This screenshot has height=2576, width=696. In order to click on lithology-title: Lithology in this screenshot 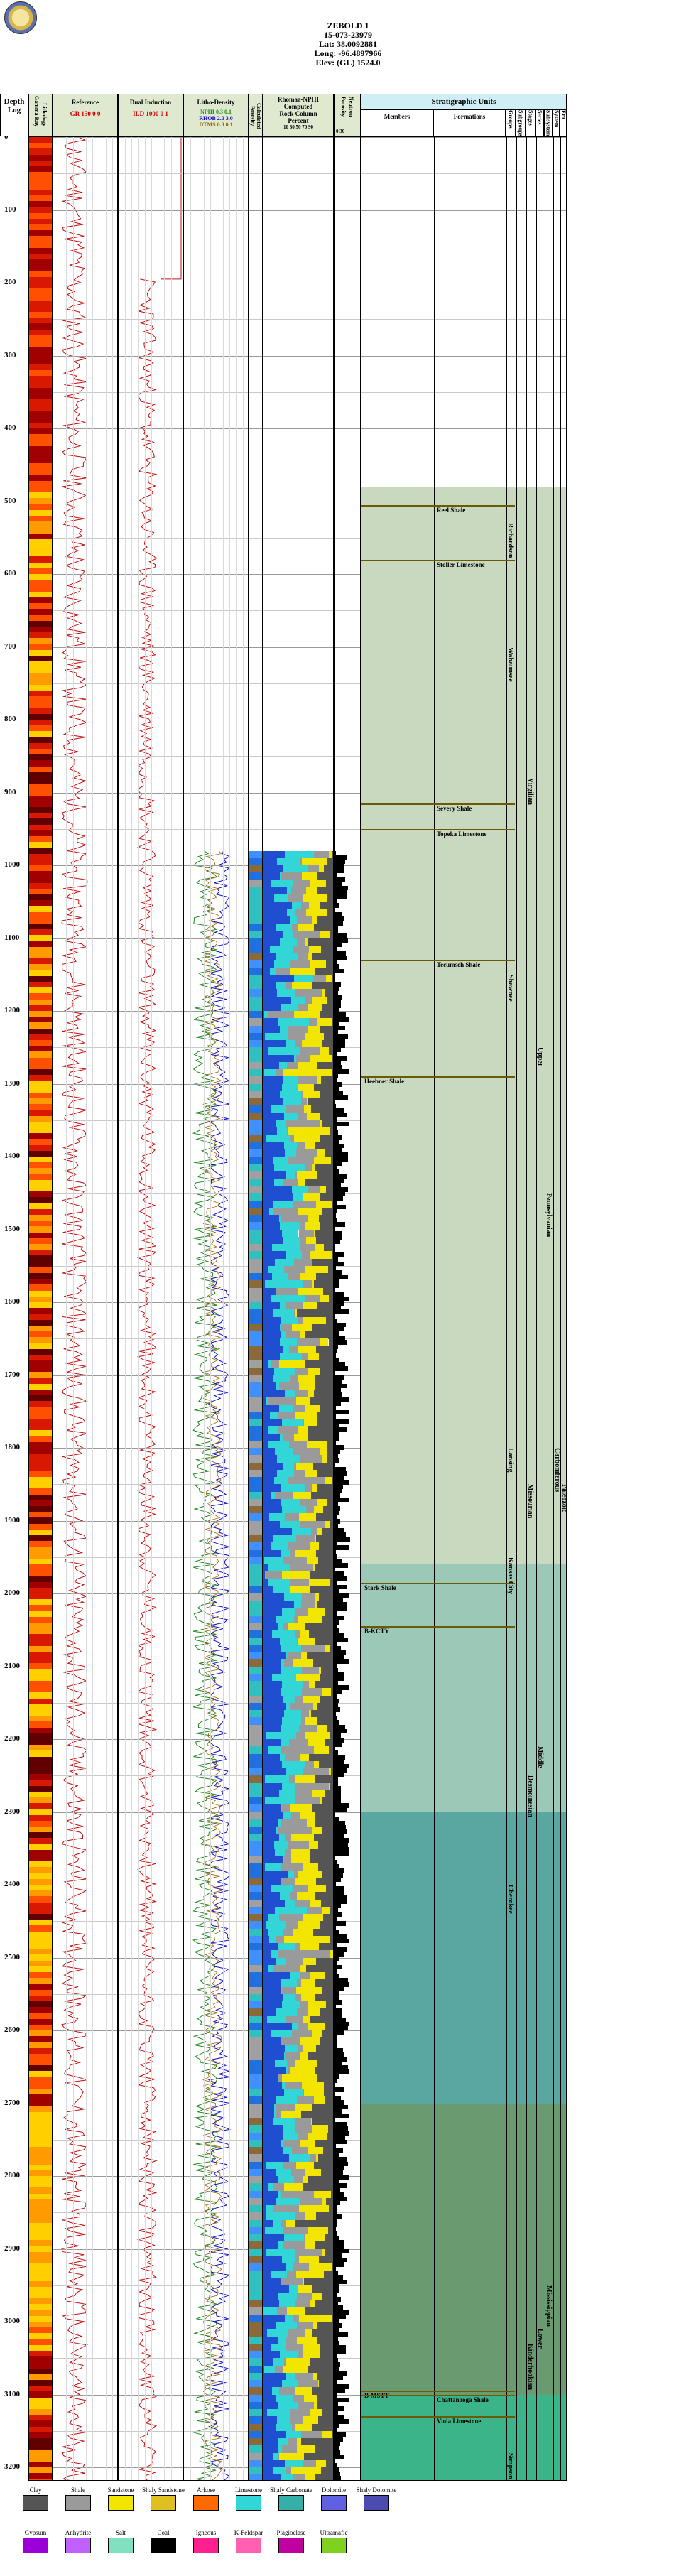, I will do `click(44, 115)`.